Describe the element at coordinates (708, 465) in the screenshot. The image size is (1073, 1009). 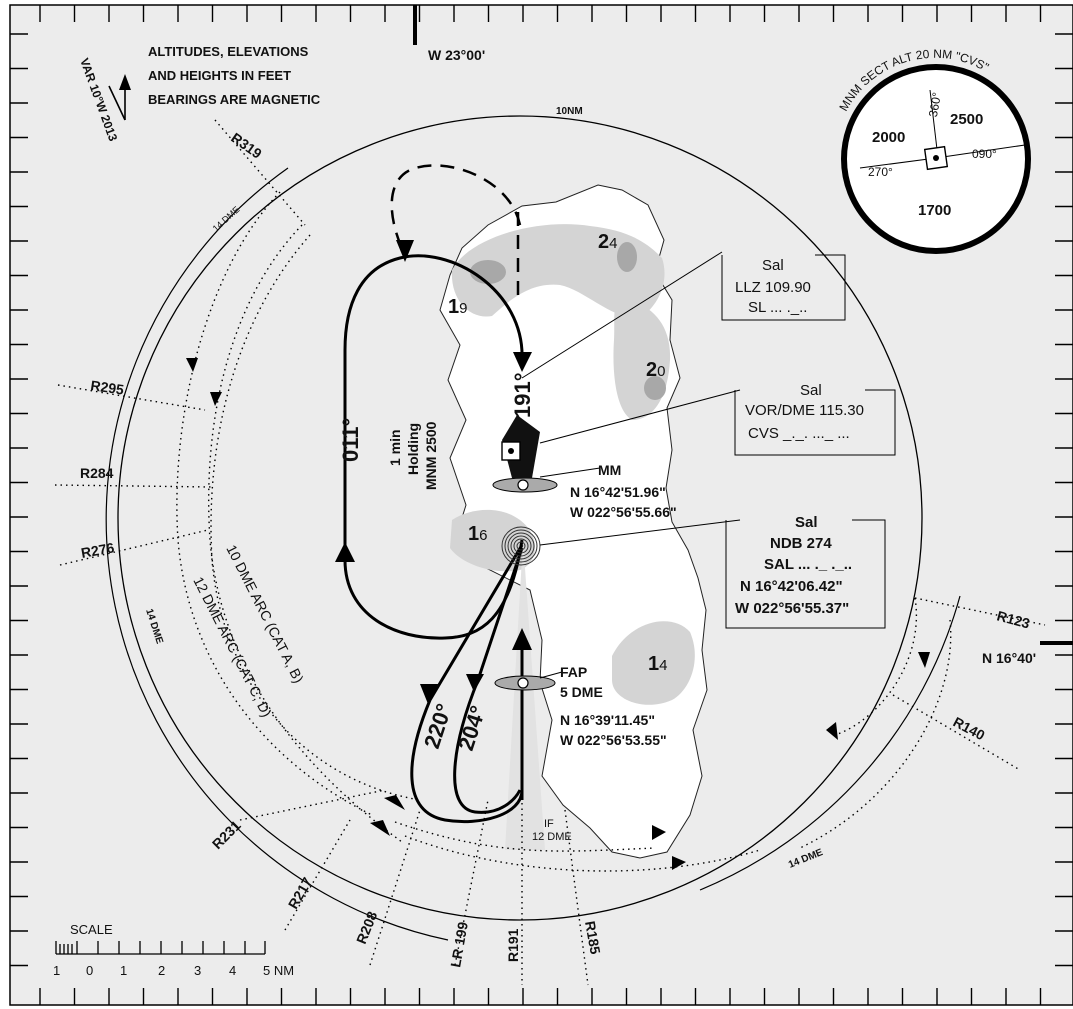
I see `leader-lines` at that location.